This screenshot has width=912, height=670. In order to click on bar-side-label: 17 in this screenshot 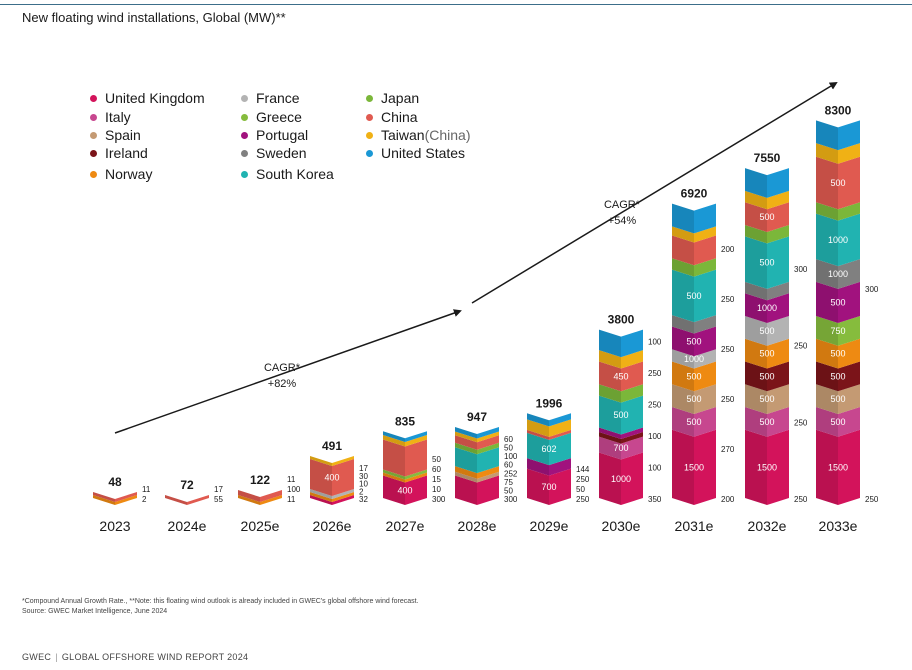, I will do `click(363, 468)`.